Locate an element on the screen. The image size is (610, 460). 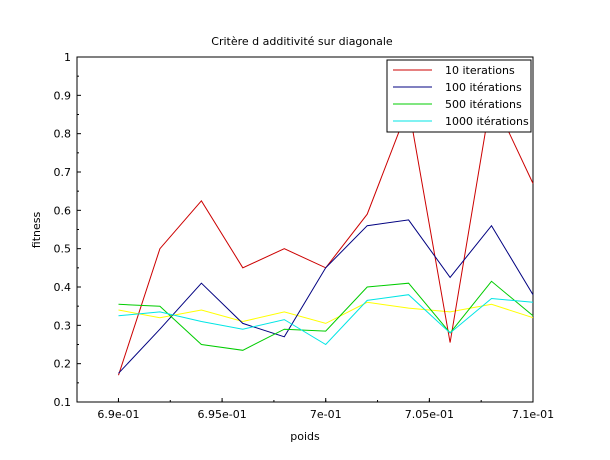
y-tick-label: 1 is located at coordinates (67, 57).